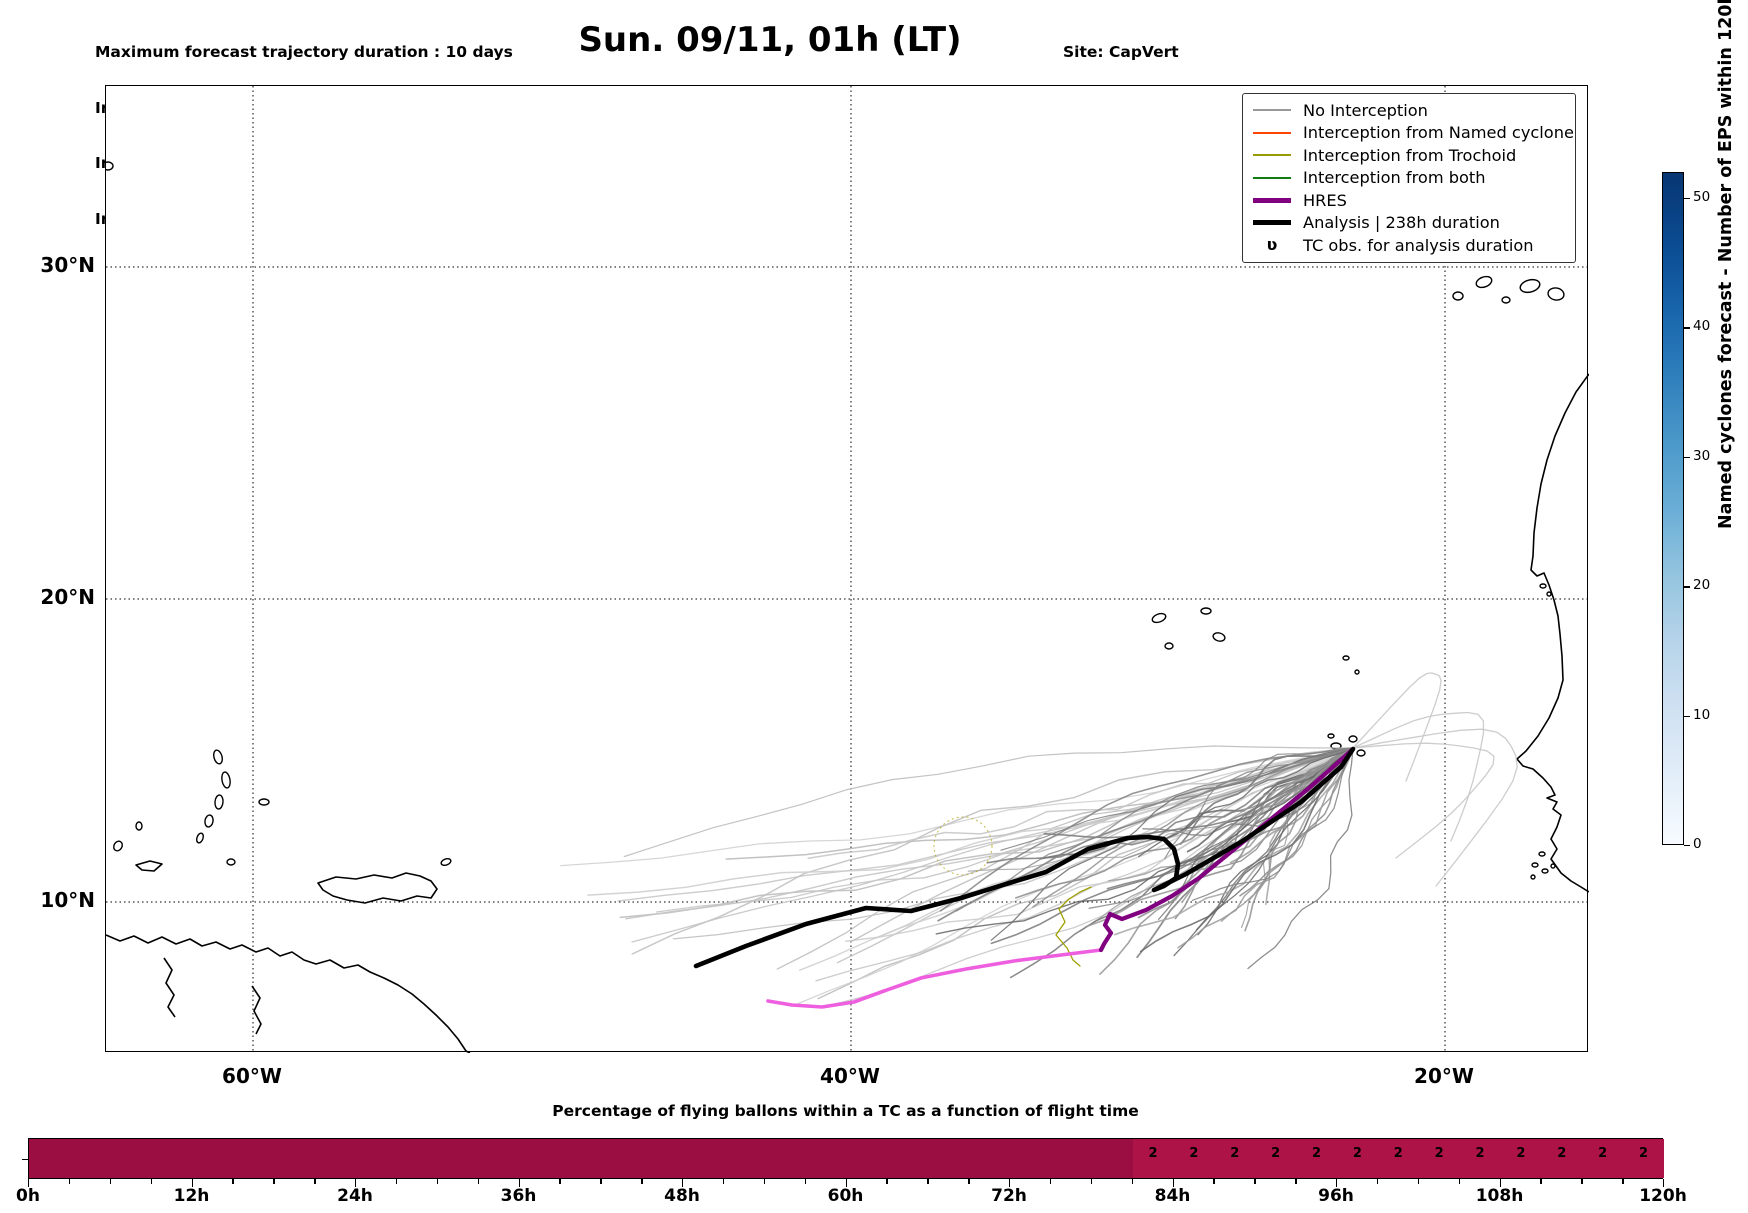 This screenshot has height=1213, width=1748. I want to click on axis-tick-label: 72h, so click(1009, 1196).